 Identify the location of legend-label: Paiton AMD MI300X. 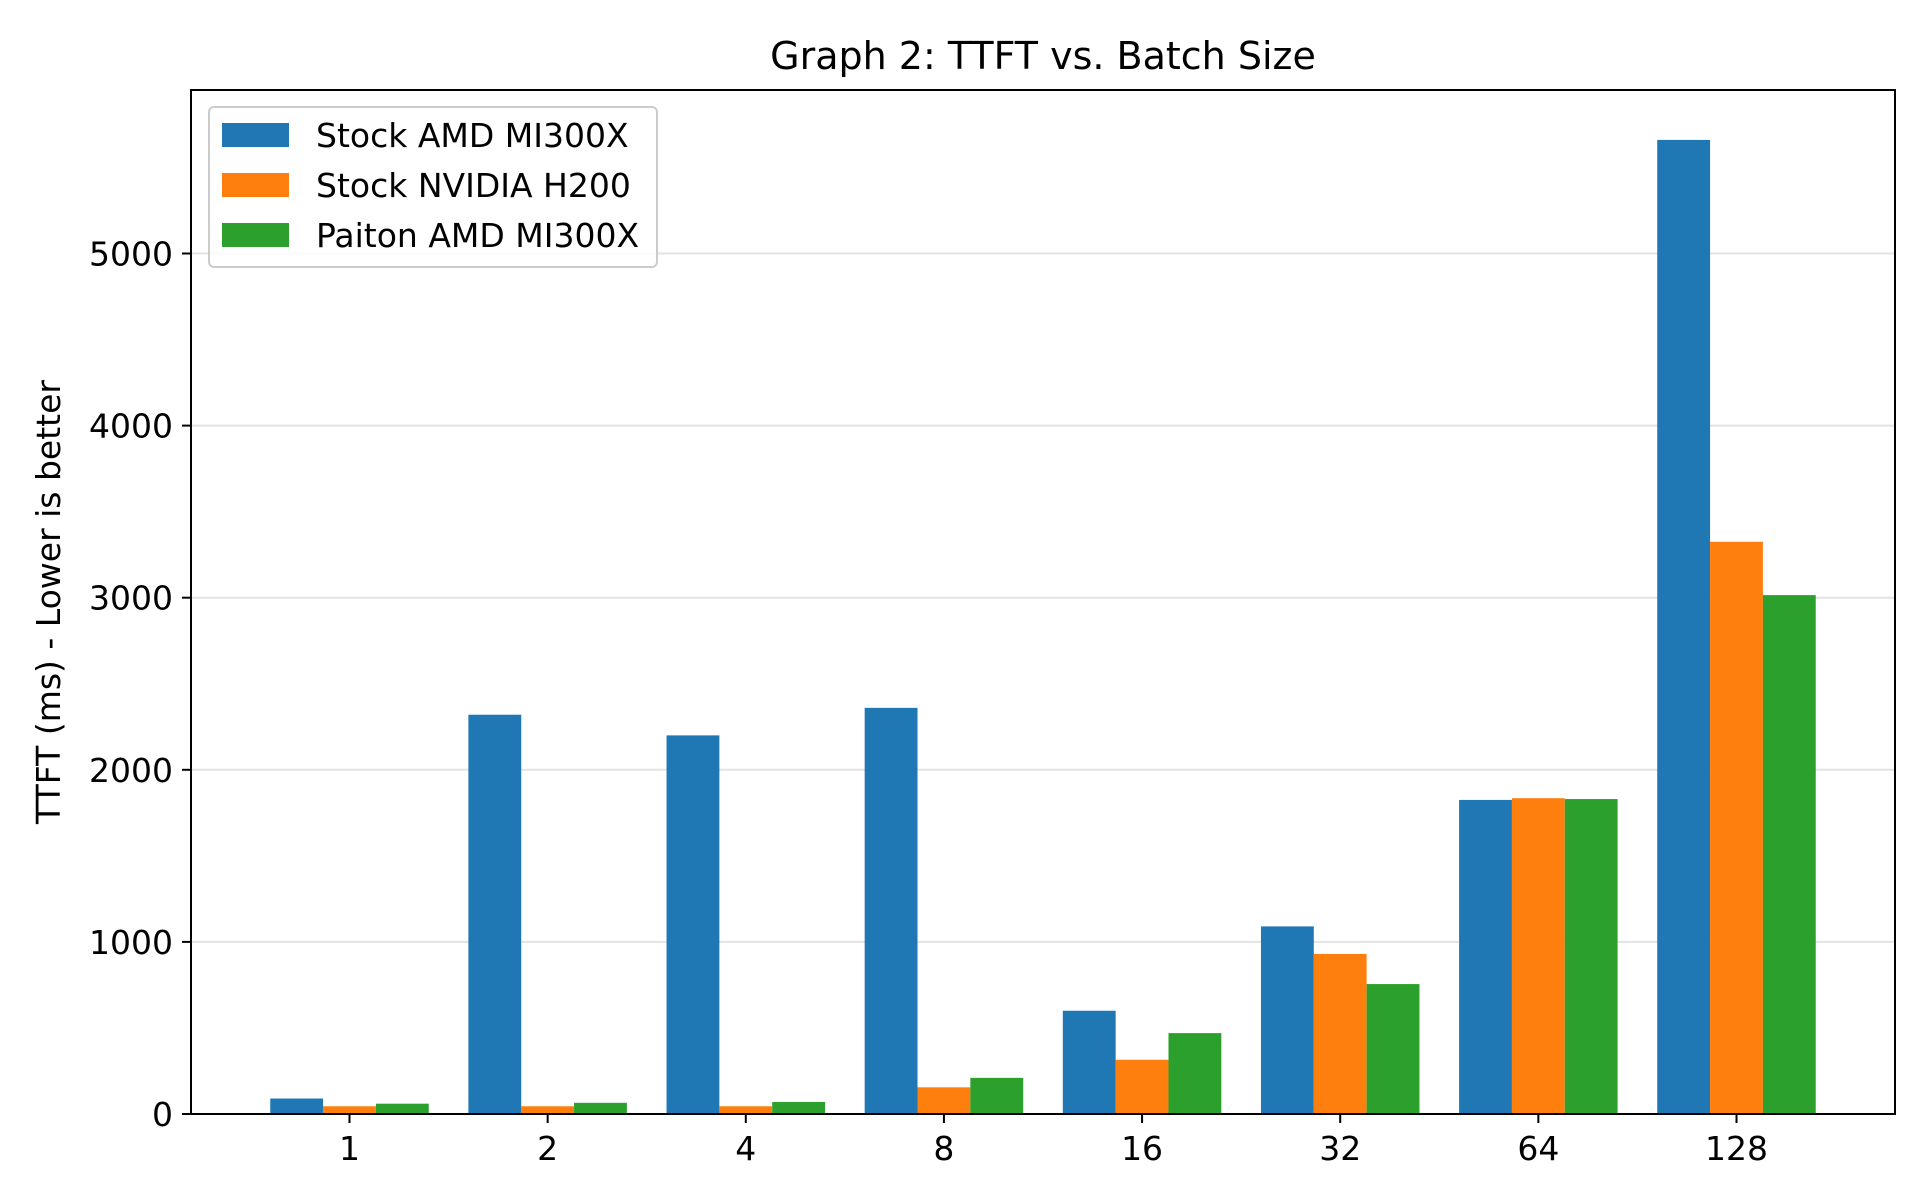
(477, 235).